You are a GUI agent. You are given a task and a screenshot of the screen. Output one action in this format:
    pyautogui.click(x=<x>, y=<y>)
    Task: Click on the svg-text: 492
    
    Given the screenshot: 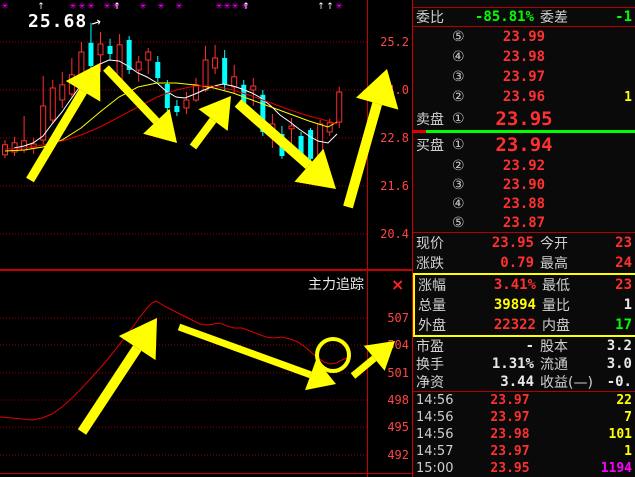 What is the action you would take?
    pyautogui.click(x=398, y=455)
    